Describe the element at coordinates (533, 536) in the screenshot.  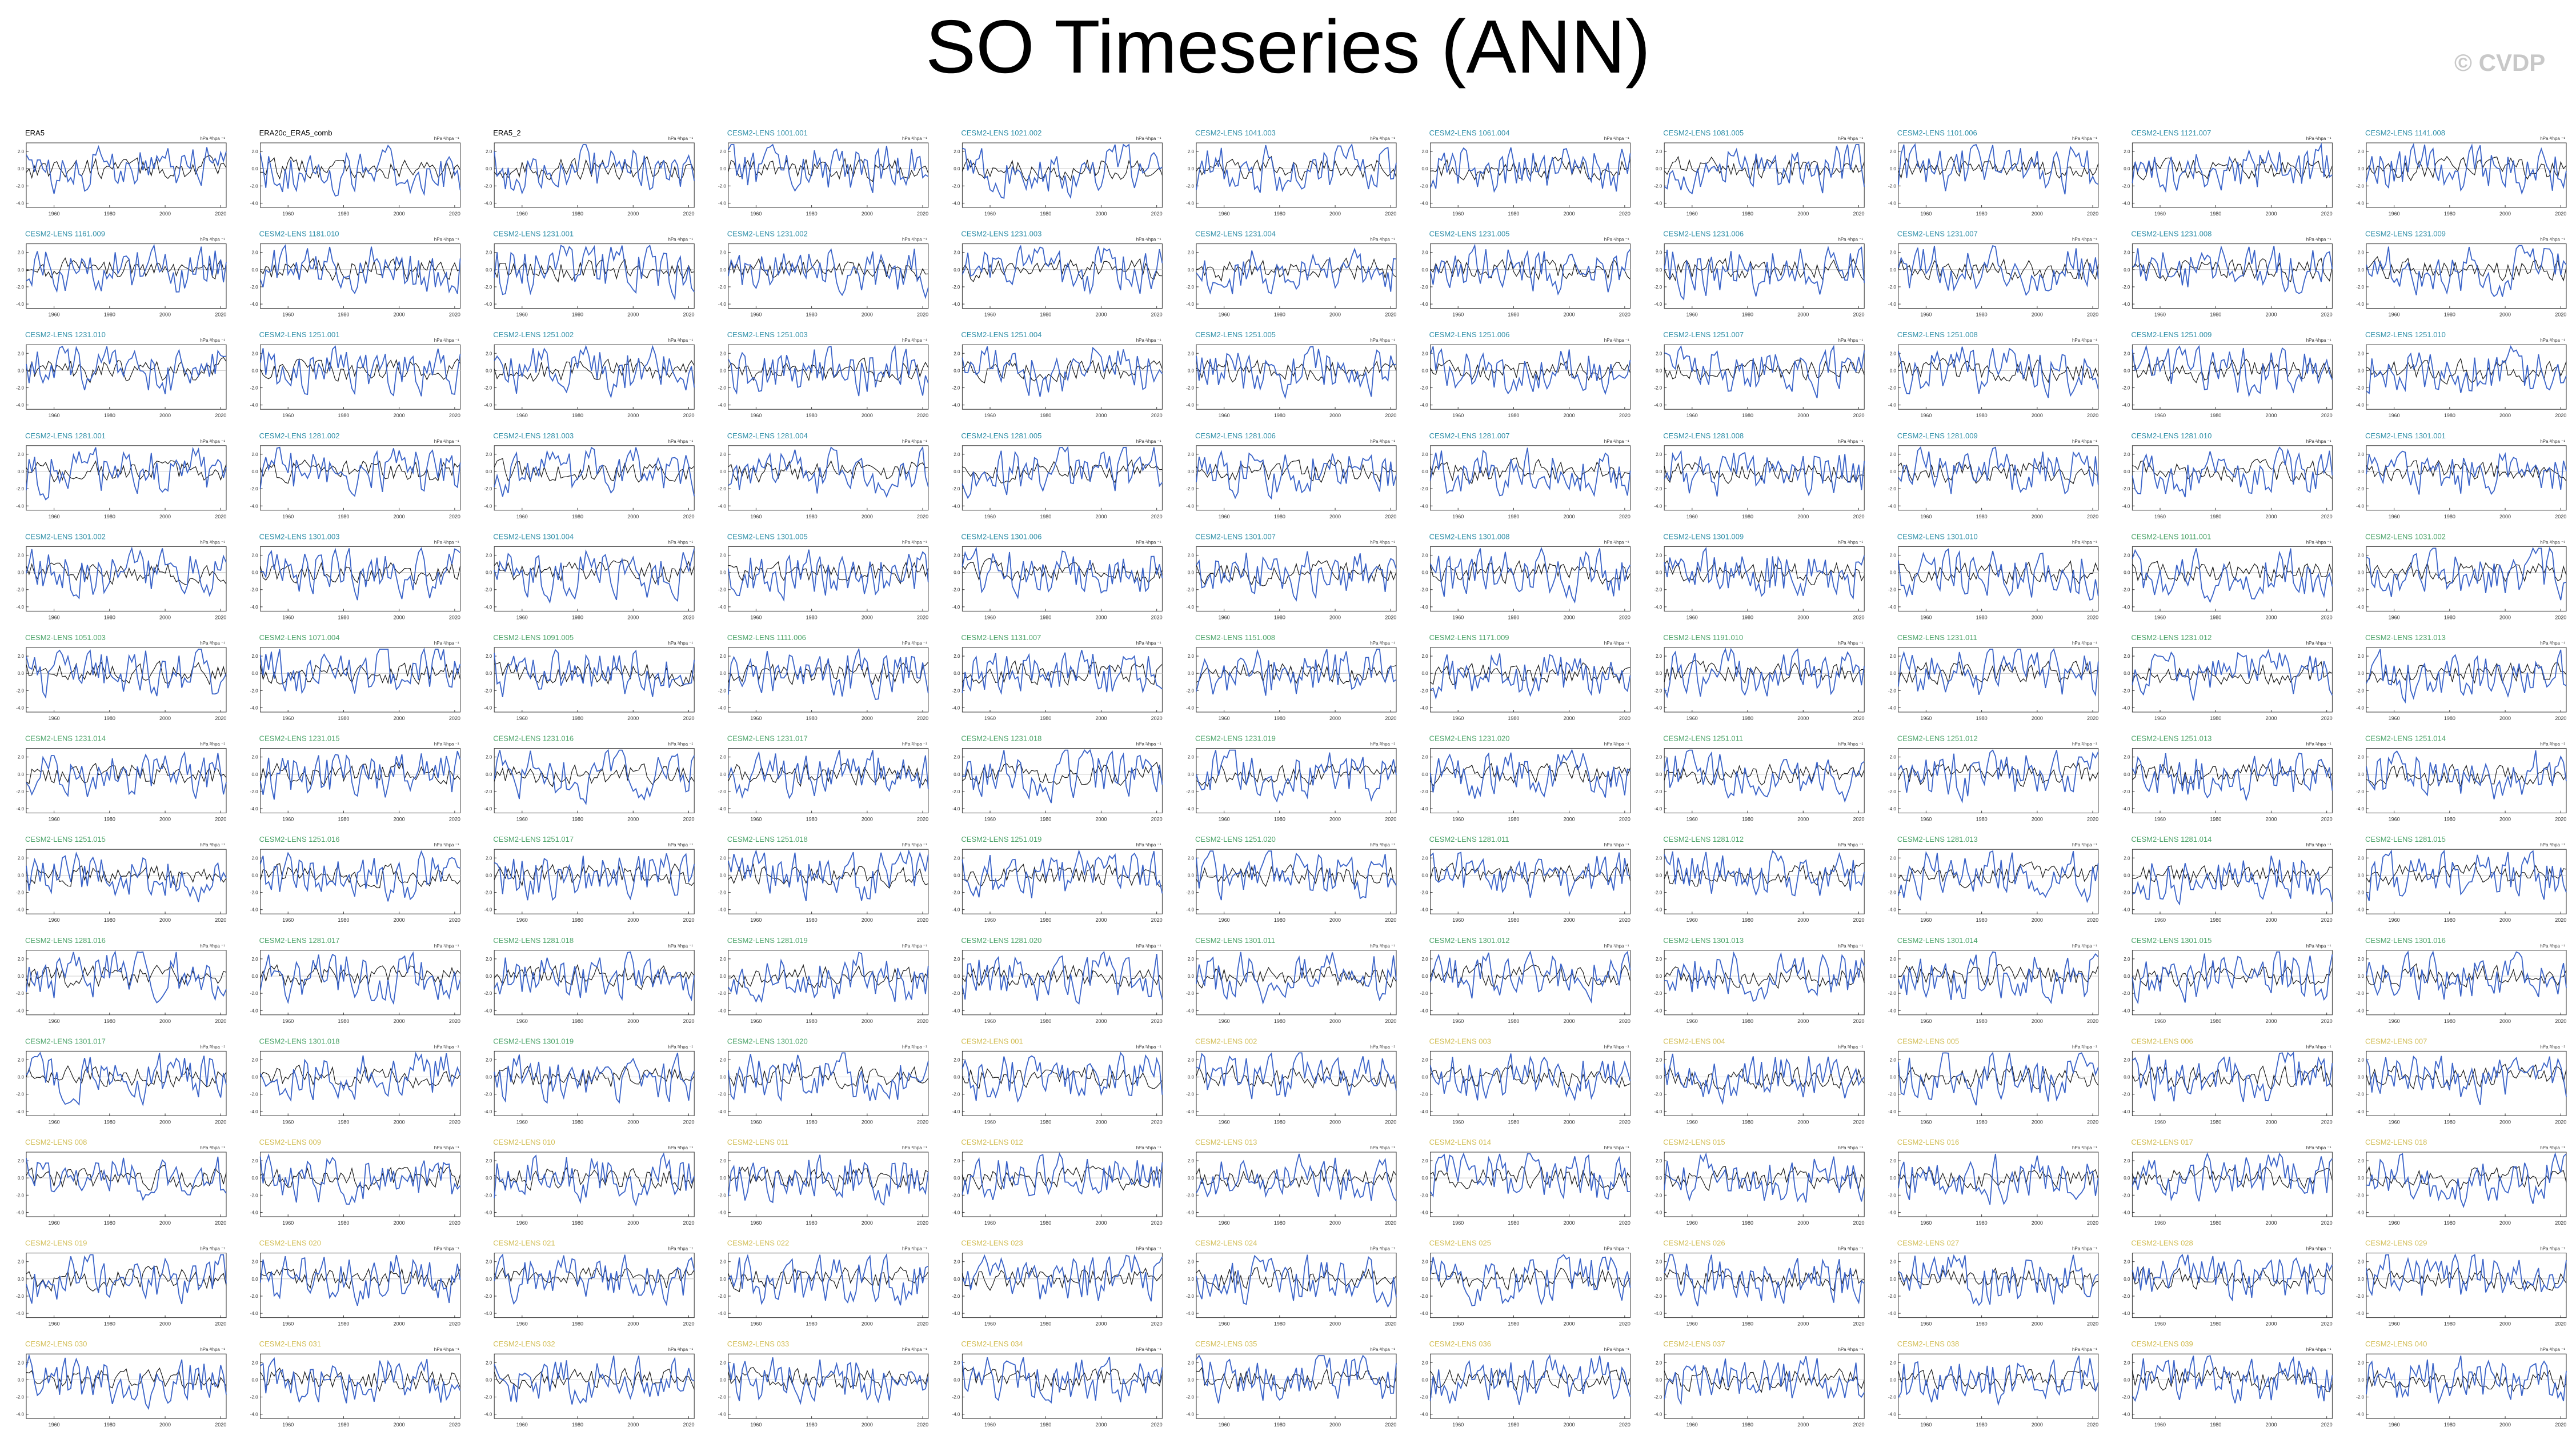
I see `panel-label: CESM2-LENS 1301.004` at that location.